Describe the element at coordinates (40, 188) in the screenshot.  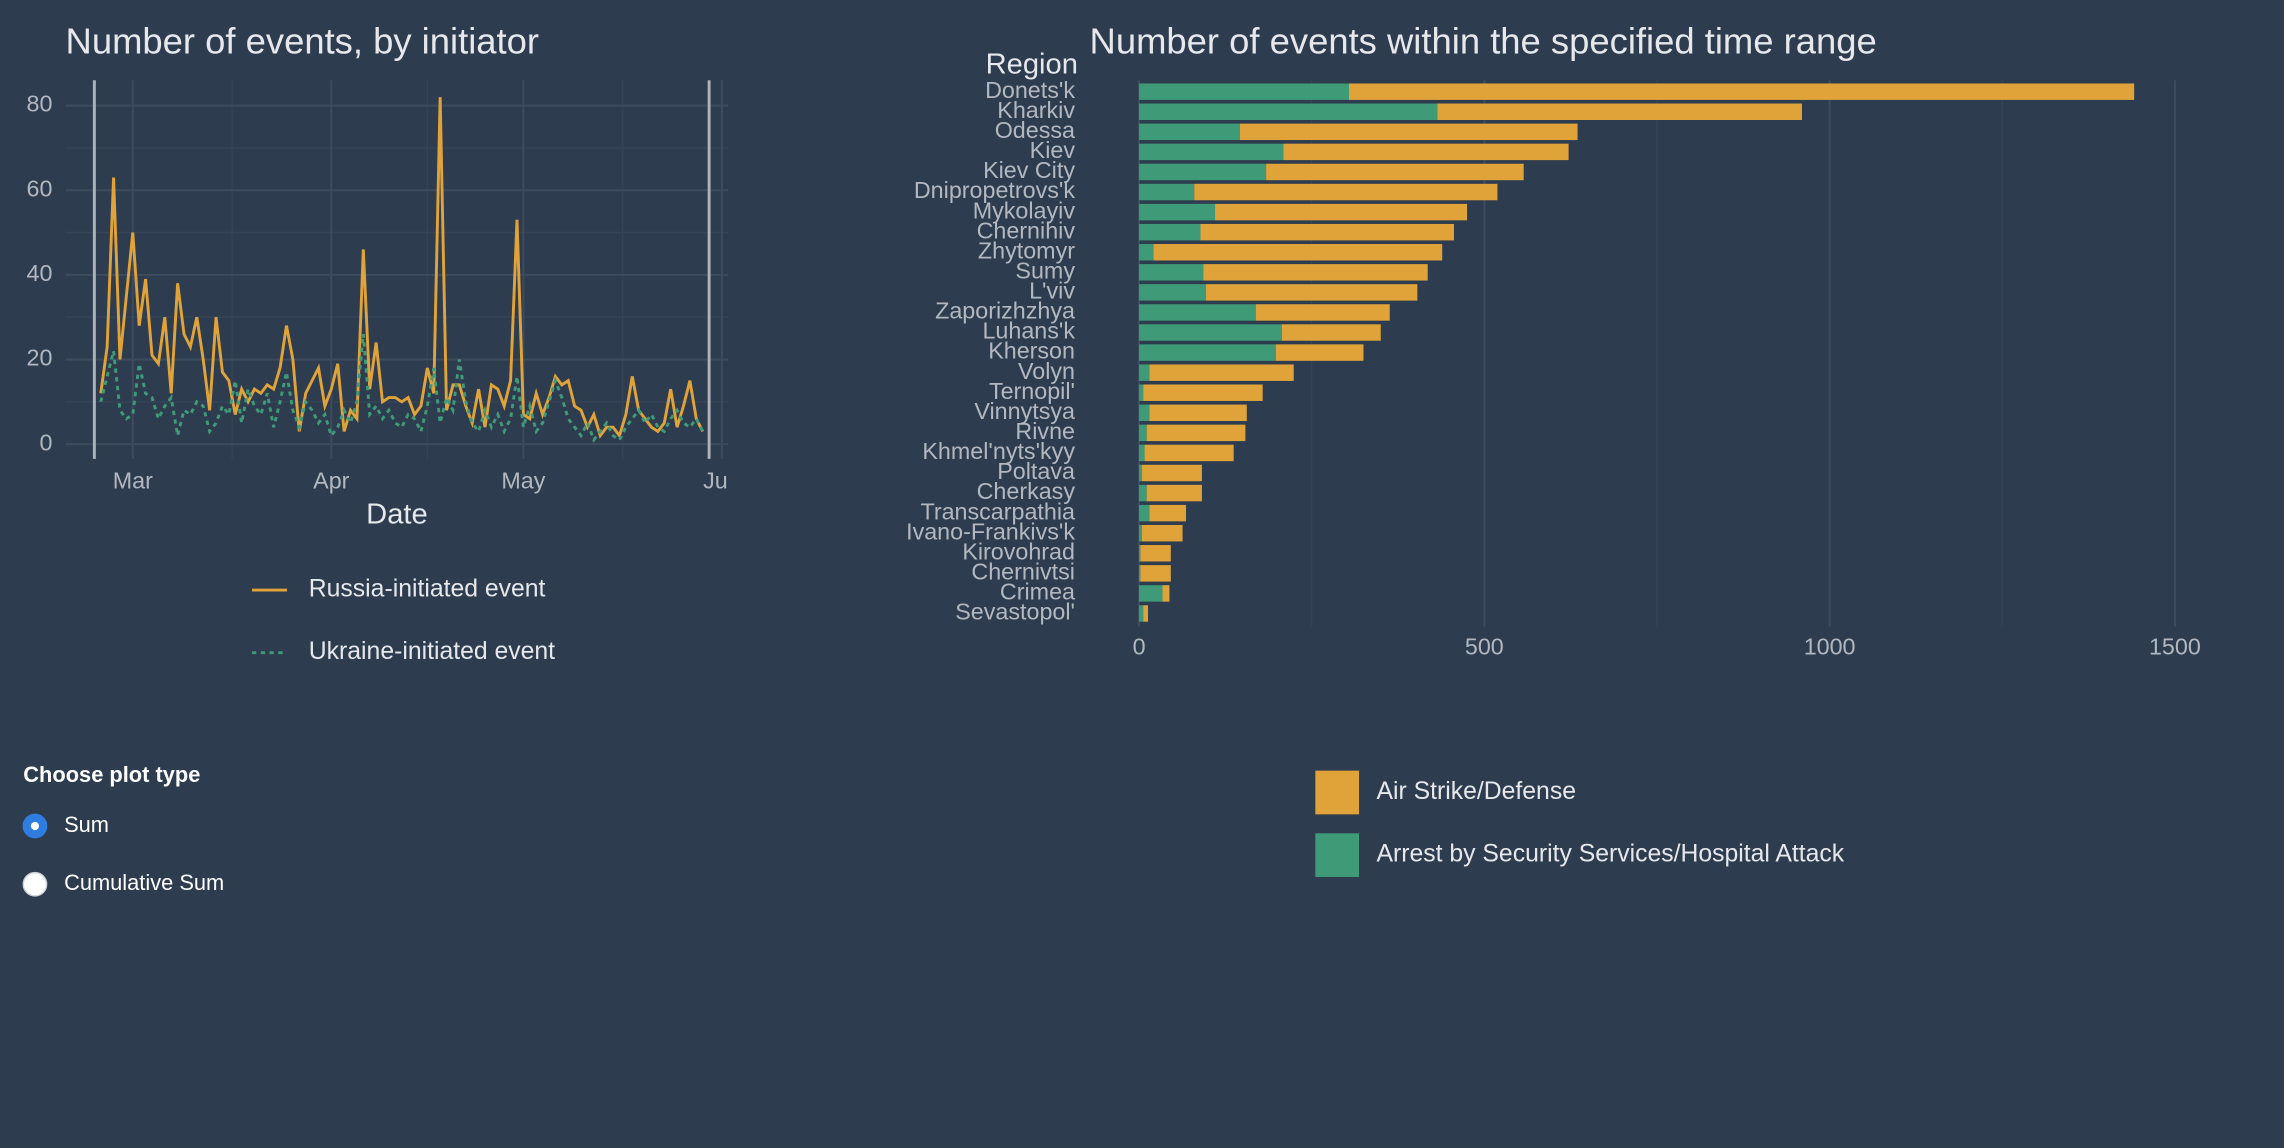
I see `y-tick-label: 60` at that location.